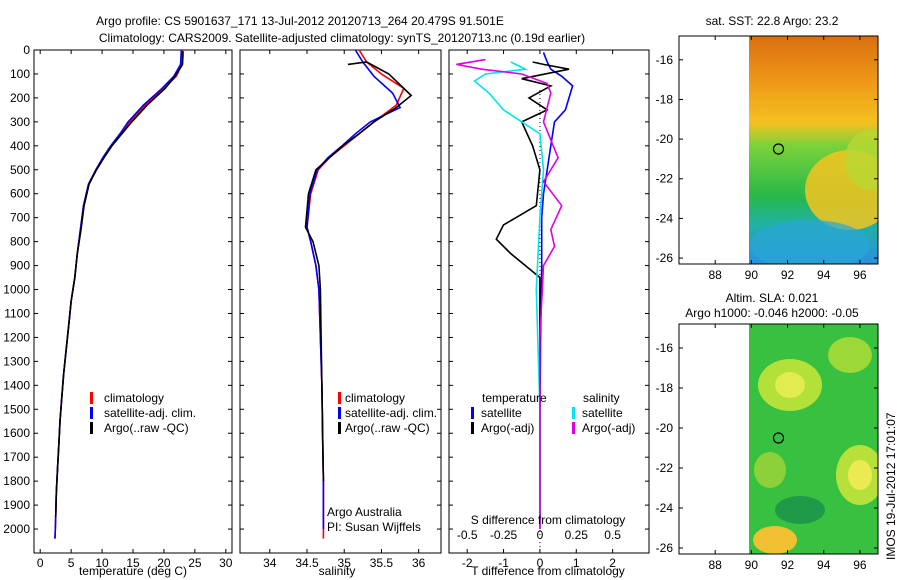  Describe the element at coordinates (375, 398) in the screenshot. I see `legend-label-climatology: climatology` at that location.